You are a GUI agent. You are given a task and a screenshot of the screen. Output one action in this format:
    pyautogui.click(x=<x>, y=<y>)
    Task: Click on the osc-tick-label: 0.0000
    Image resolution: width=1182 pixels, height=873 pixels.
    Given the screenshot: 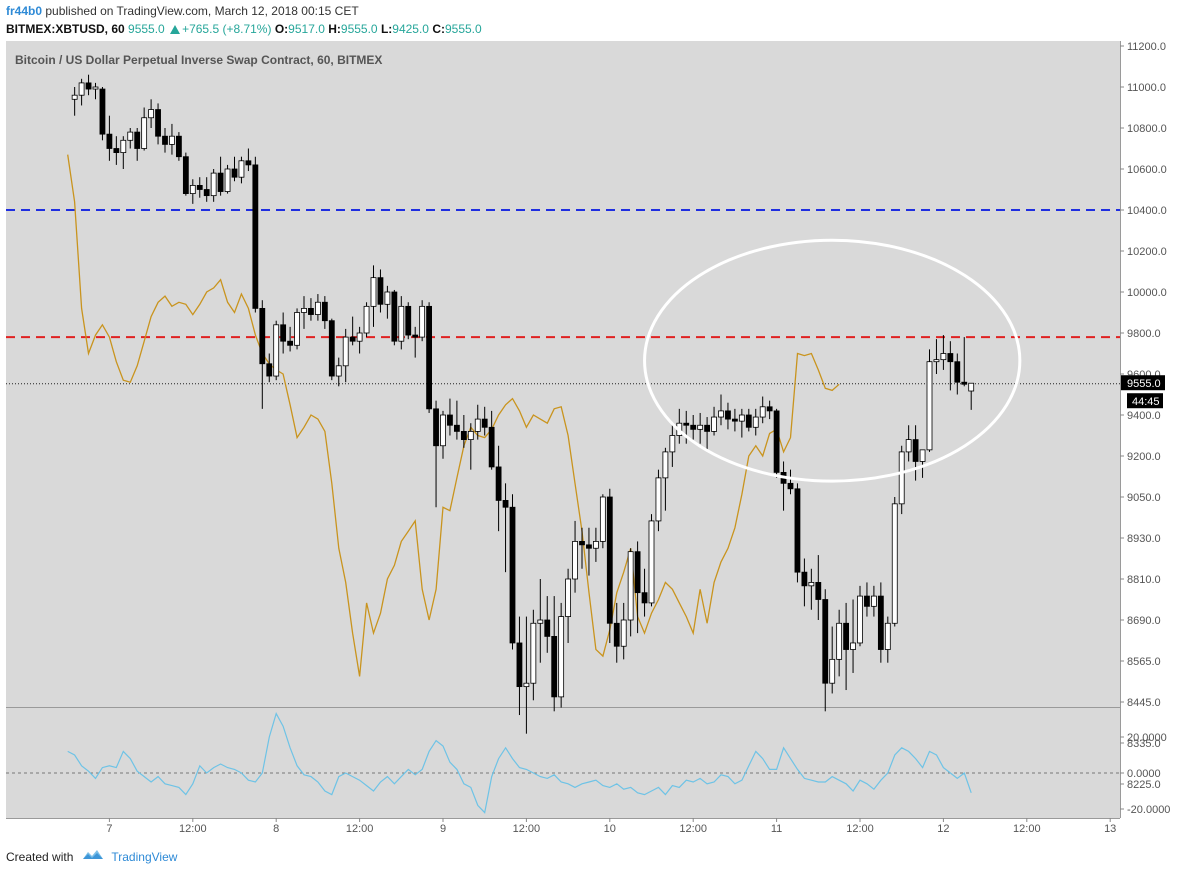 What is the action you would take?
    pyautogui.click(x=1144, y=774)
    